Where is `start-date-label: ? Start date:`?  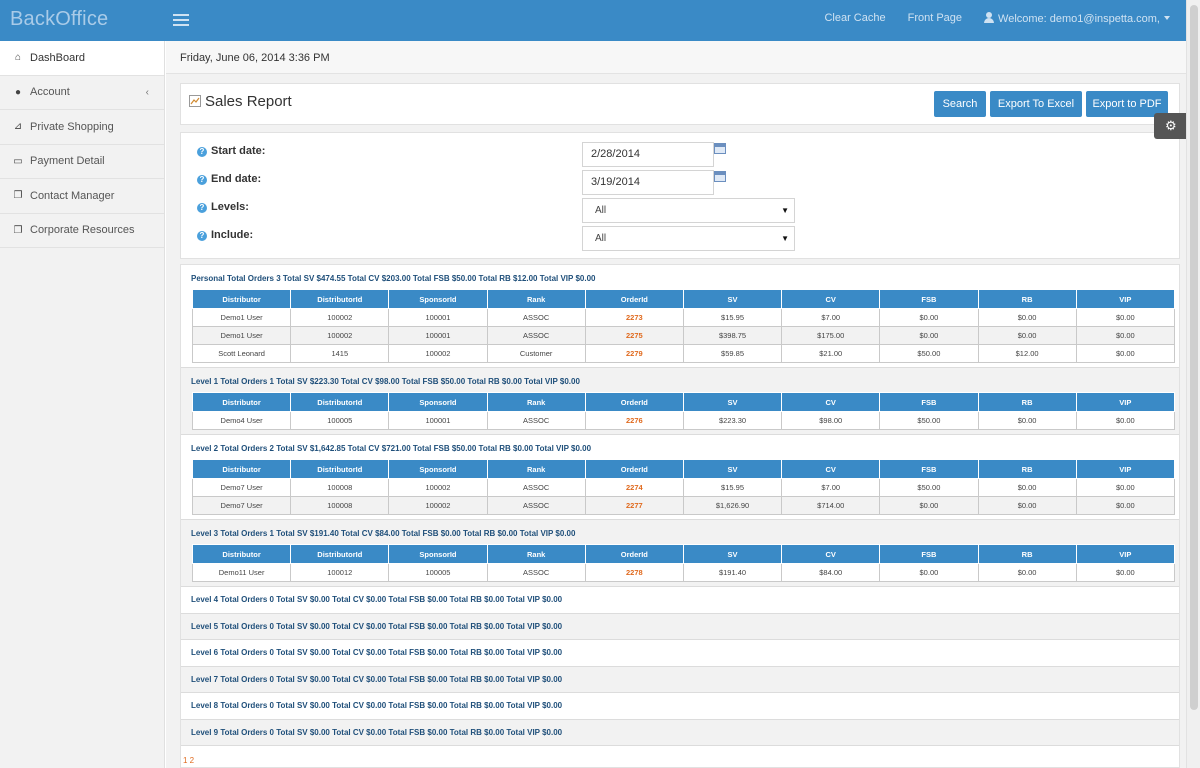 start-date-label: ? Start date: is located at coordinates (231, 151).